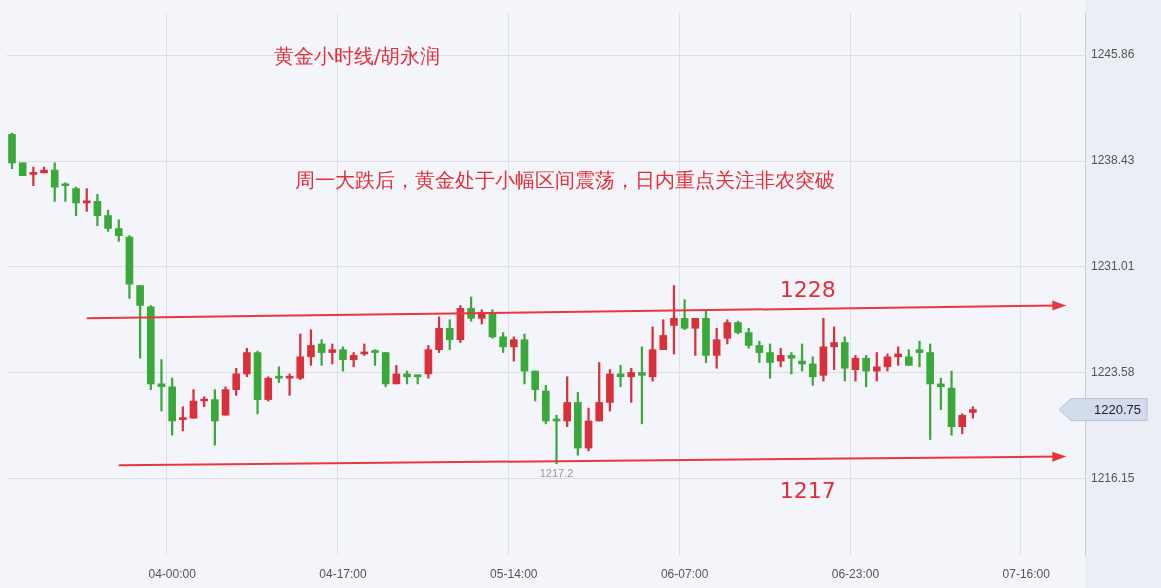 The image size is (1161, 588). Describe the element at coordinates (565, 180) in the screenshot. I see `text: 周一大跌后，黄金处于小幅区间震荡，日内重点关注非农突破` at that location.